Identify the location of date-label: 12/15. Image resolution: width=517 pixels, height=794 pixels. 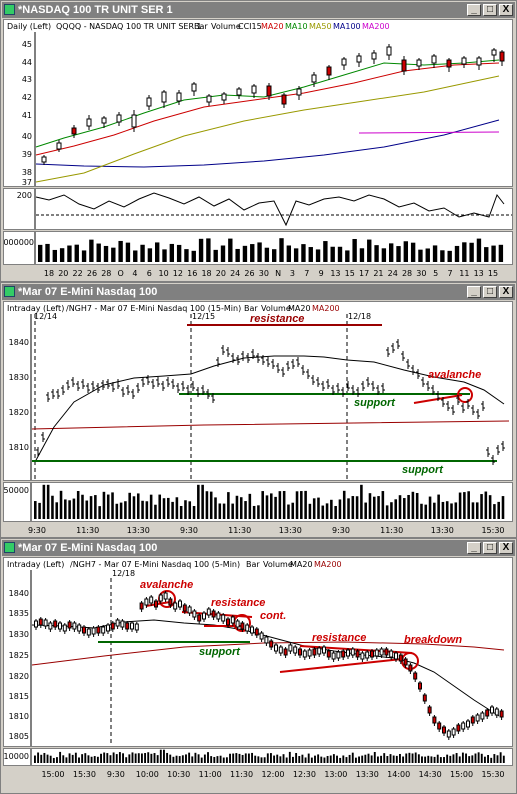
(203, 316).